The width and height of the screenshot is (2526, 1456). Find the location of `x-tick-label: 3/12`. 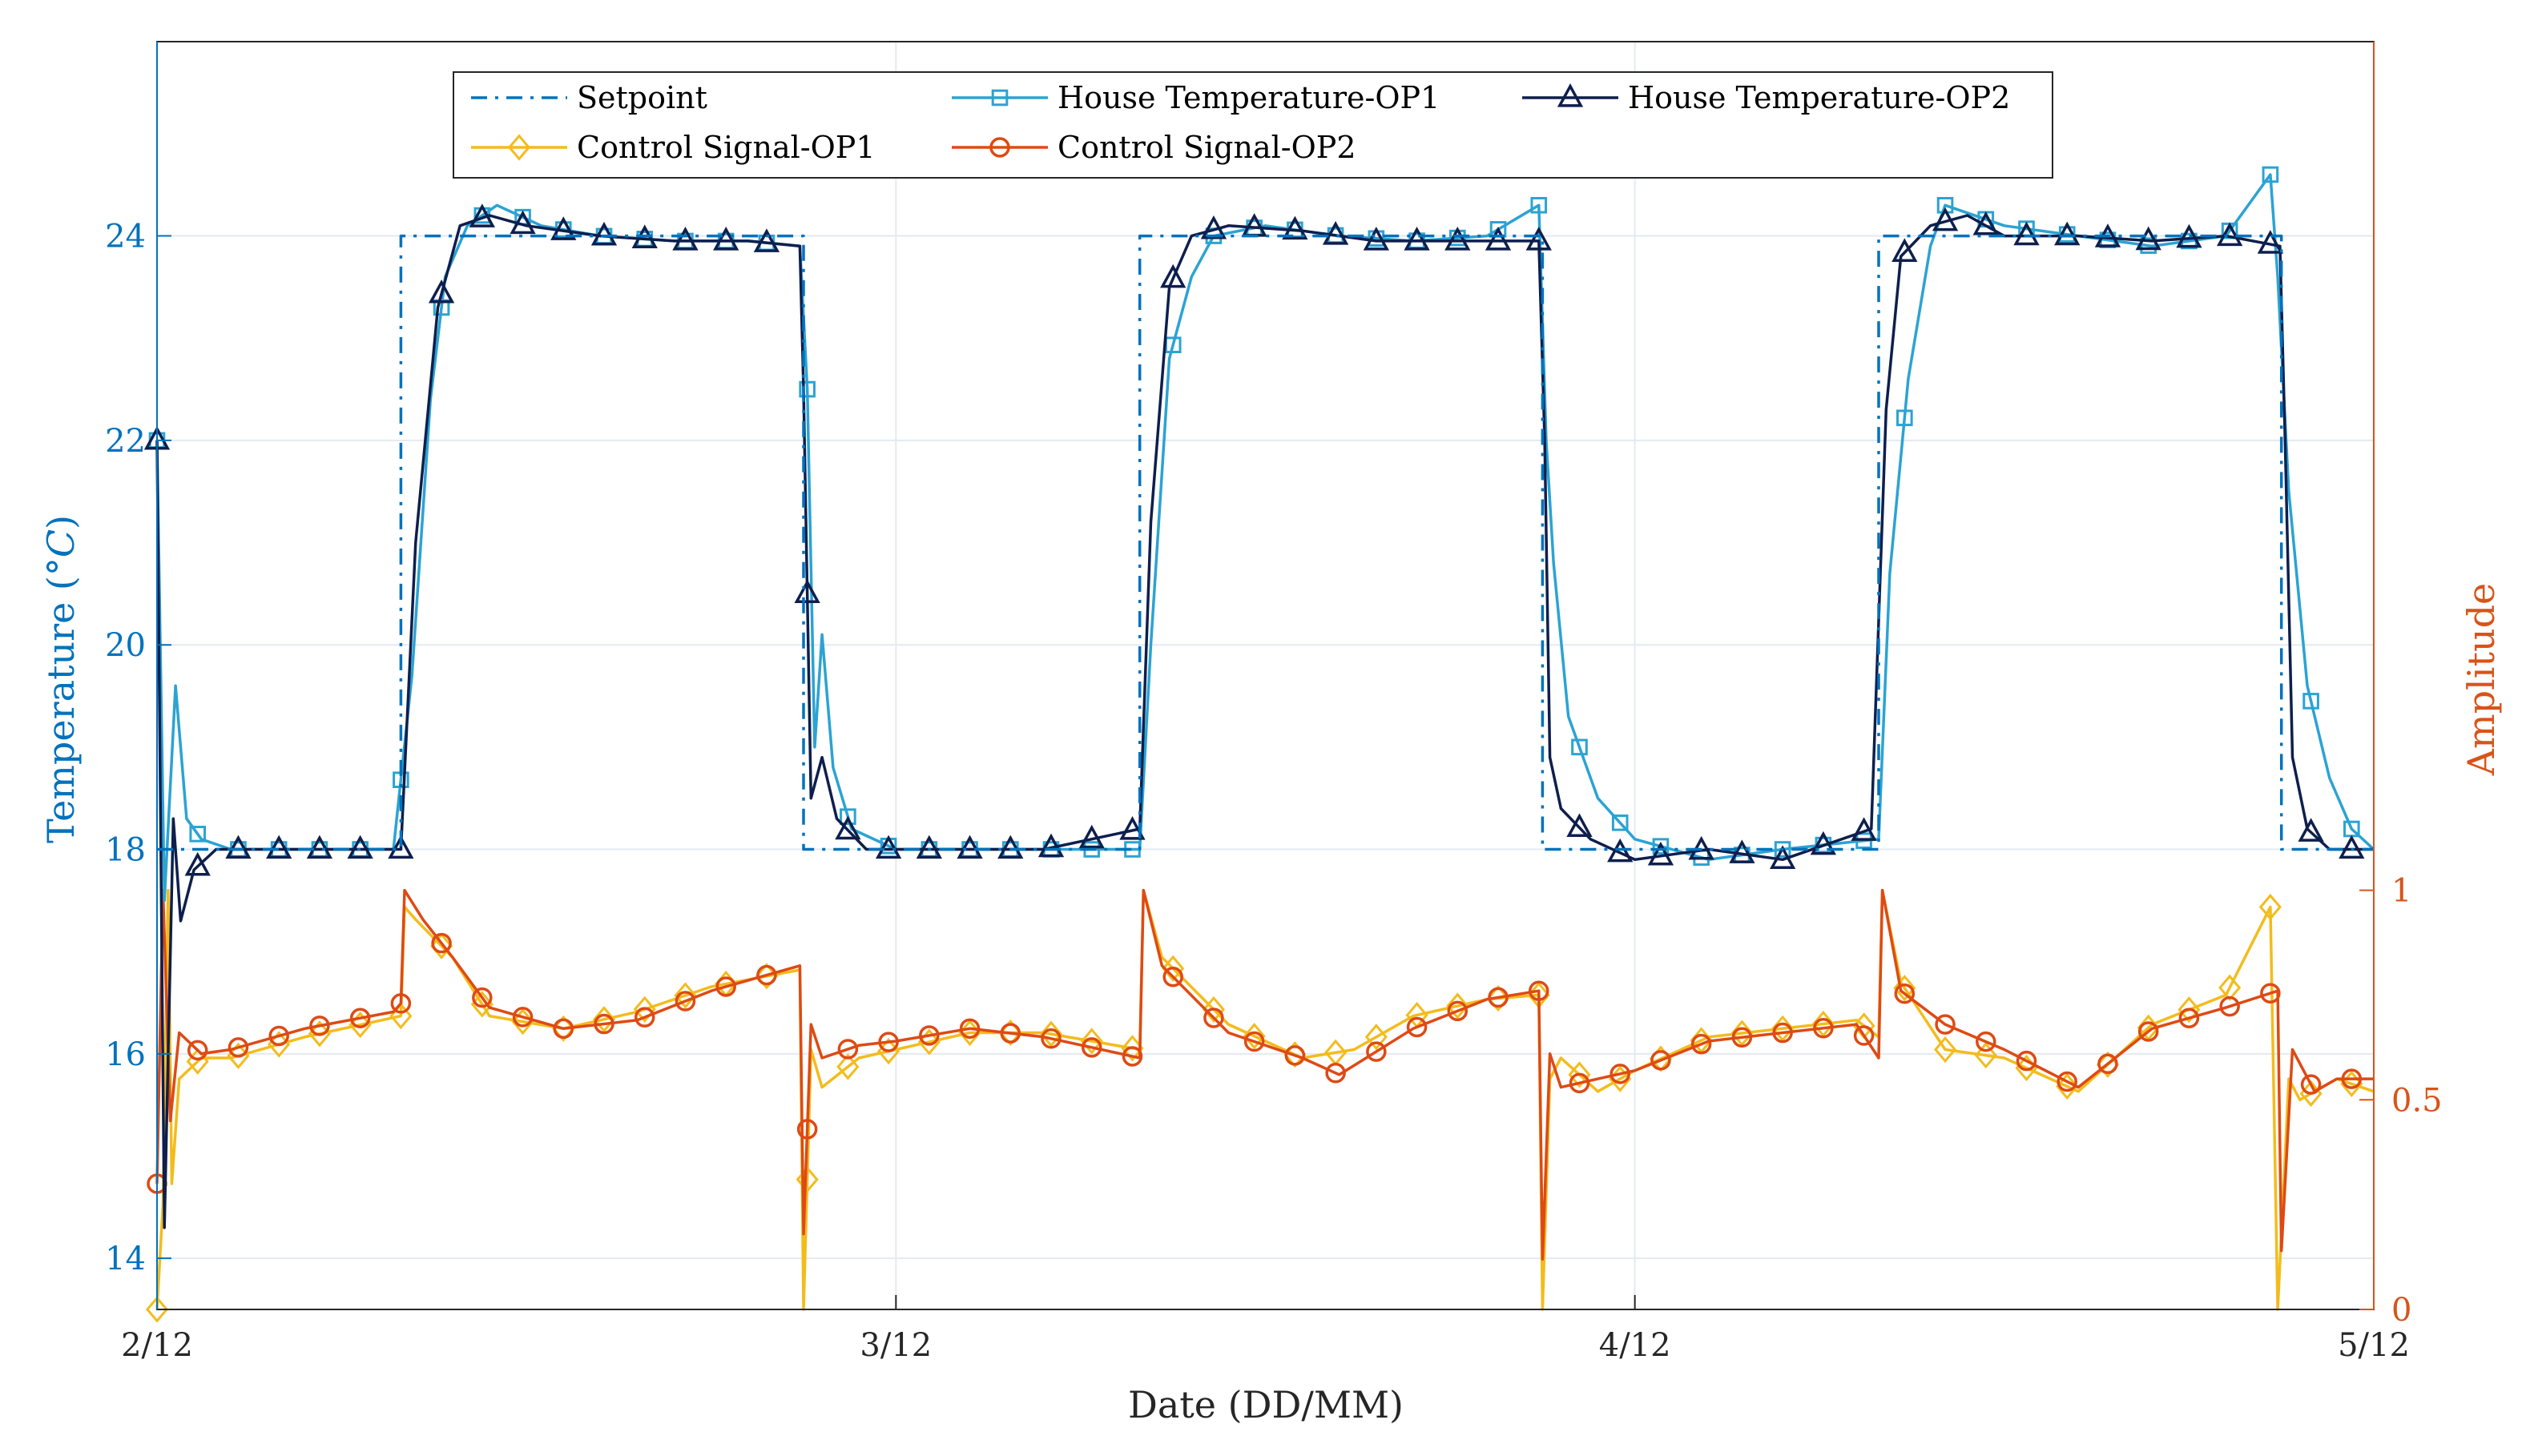

x-tick-label: 3/12 is located at coordinates (896, 1345).